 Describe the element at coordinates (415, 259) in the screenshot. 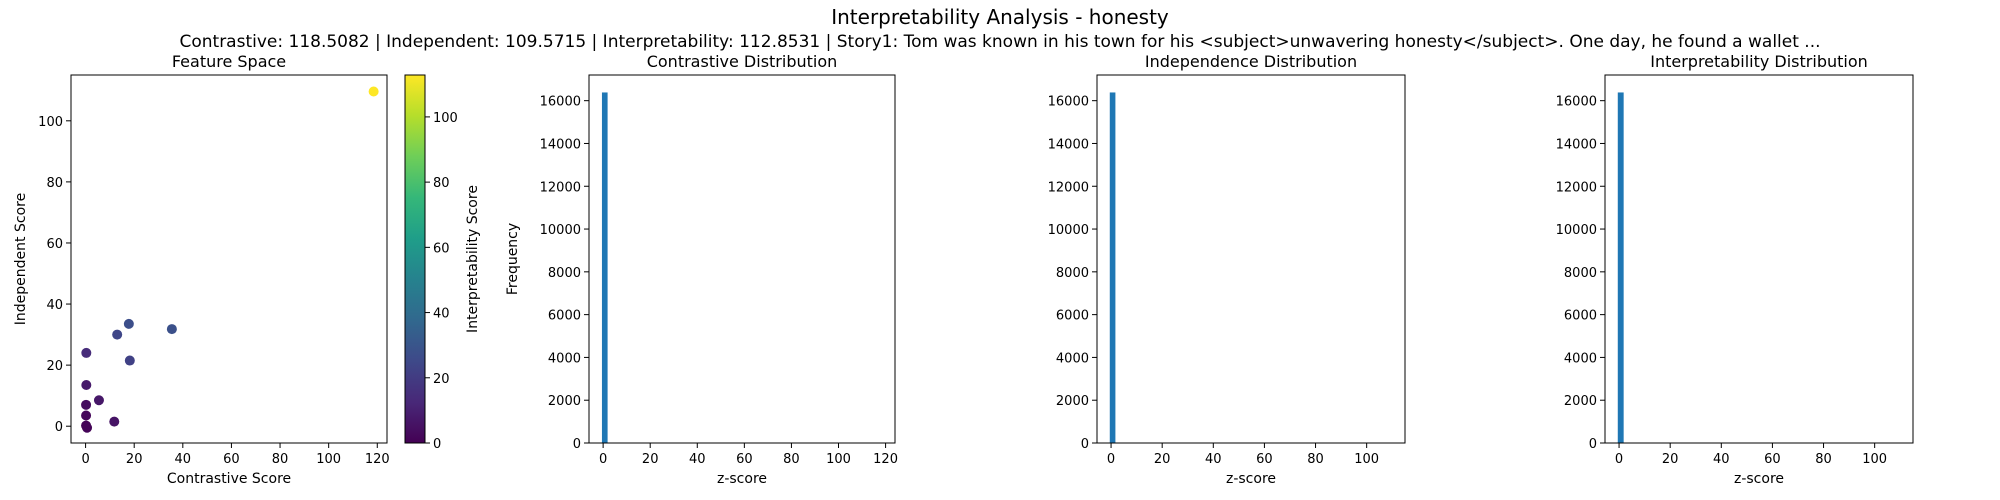

I see `colorbar-gradient` at that location.